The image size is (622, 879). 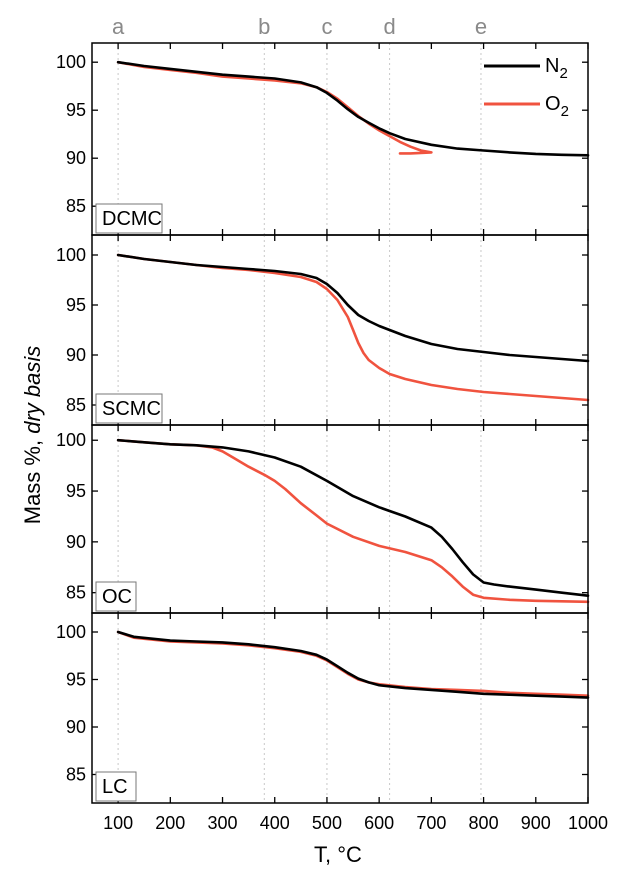 What do you see at coordinates (338, 854) in the screenshot?
I see `x-axis-label: T, °C` at bounding box center [338, 854].